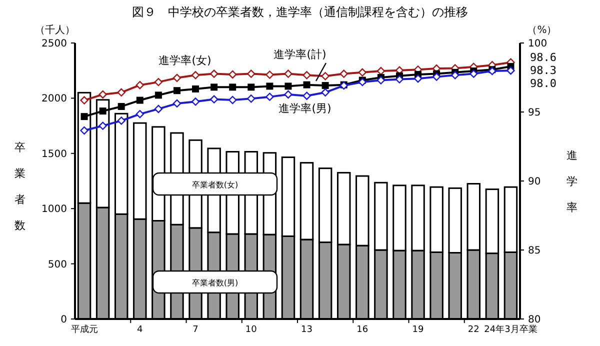 Image resolution: width=600 pixels, height=346 pixels. I want to click on y2-tick-label: 80, so click(534, 320).